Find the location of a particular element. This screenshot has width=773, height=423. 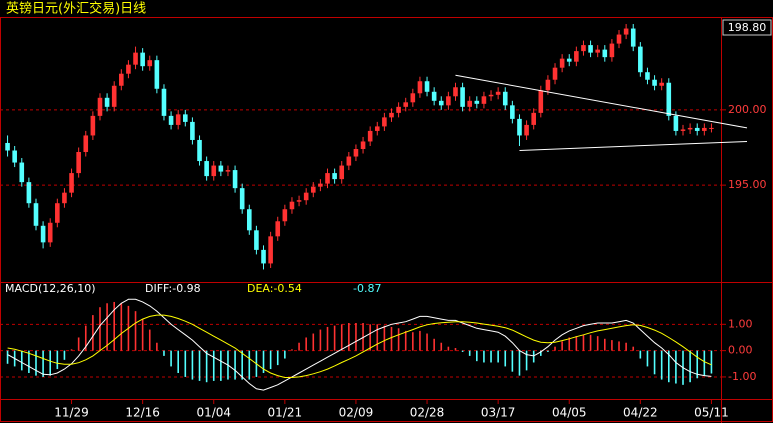

y-tick-label: 195.00 is located at coordinates (747, 184).